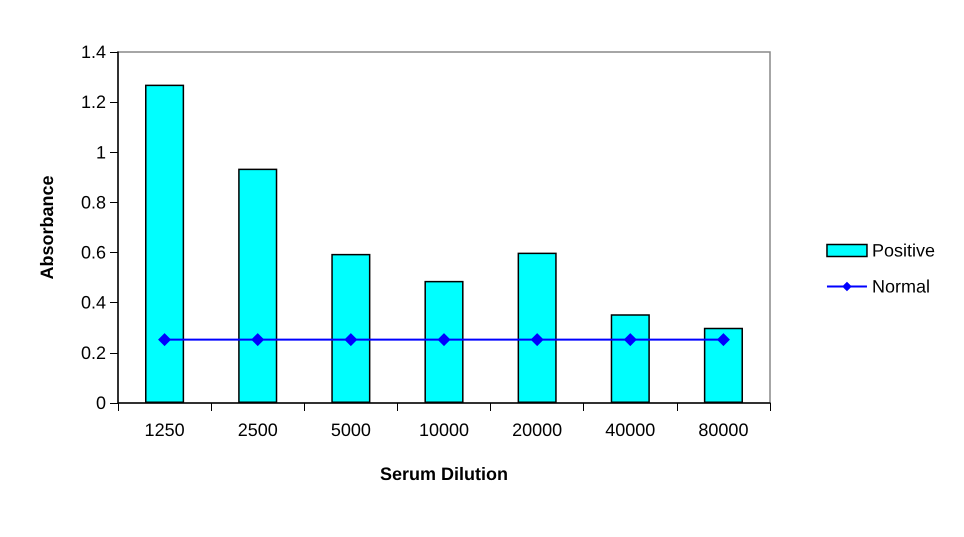 This screenshot has width=964, height=537. Describe the element at coordinates (101, 152) in the screenshot. I see `y-tick-label: 1` at that location.